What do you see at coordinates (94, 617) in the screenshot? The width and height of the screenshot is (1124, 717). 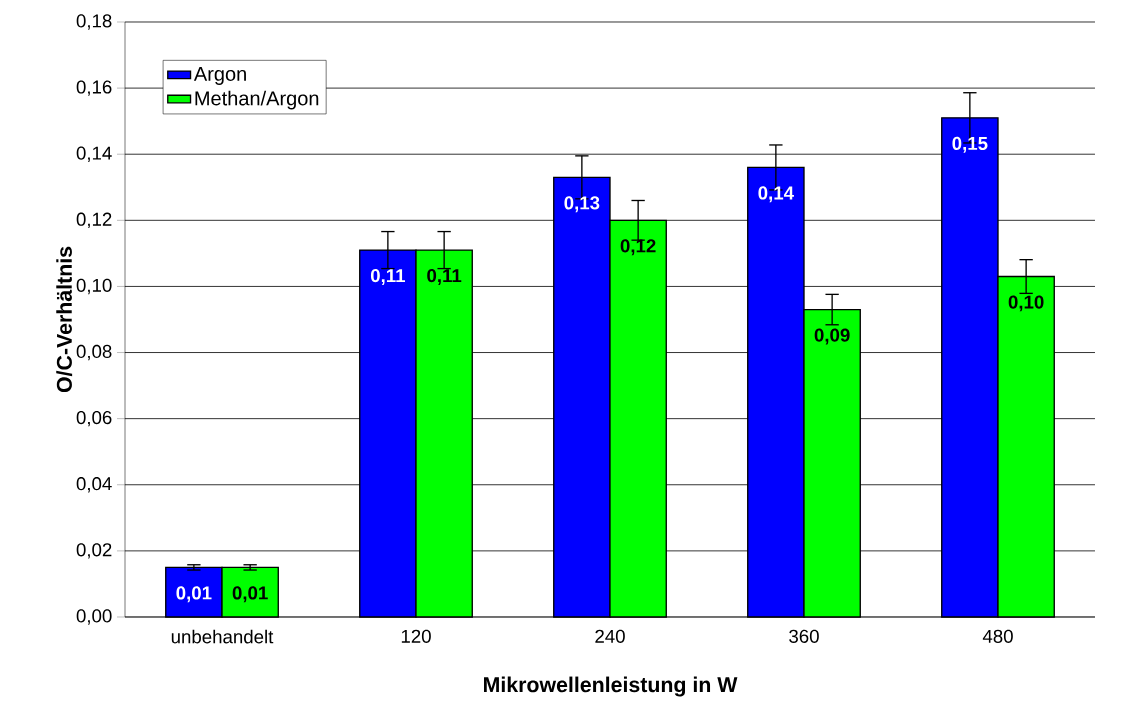 I see `y-tick-label: 0,00` at bounding box center [94, 617].